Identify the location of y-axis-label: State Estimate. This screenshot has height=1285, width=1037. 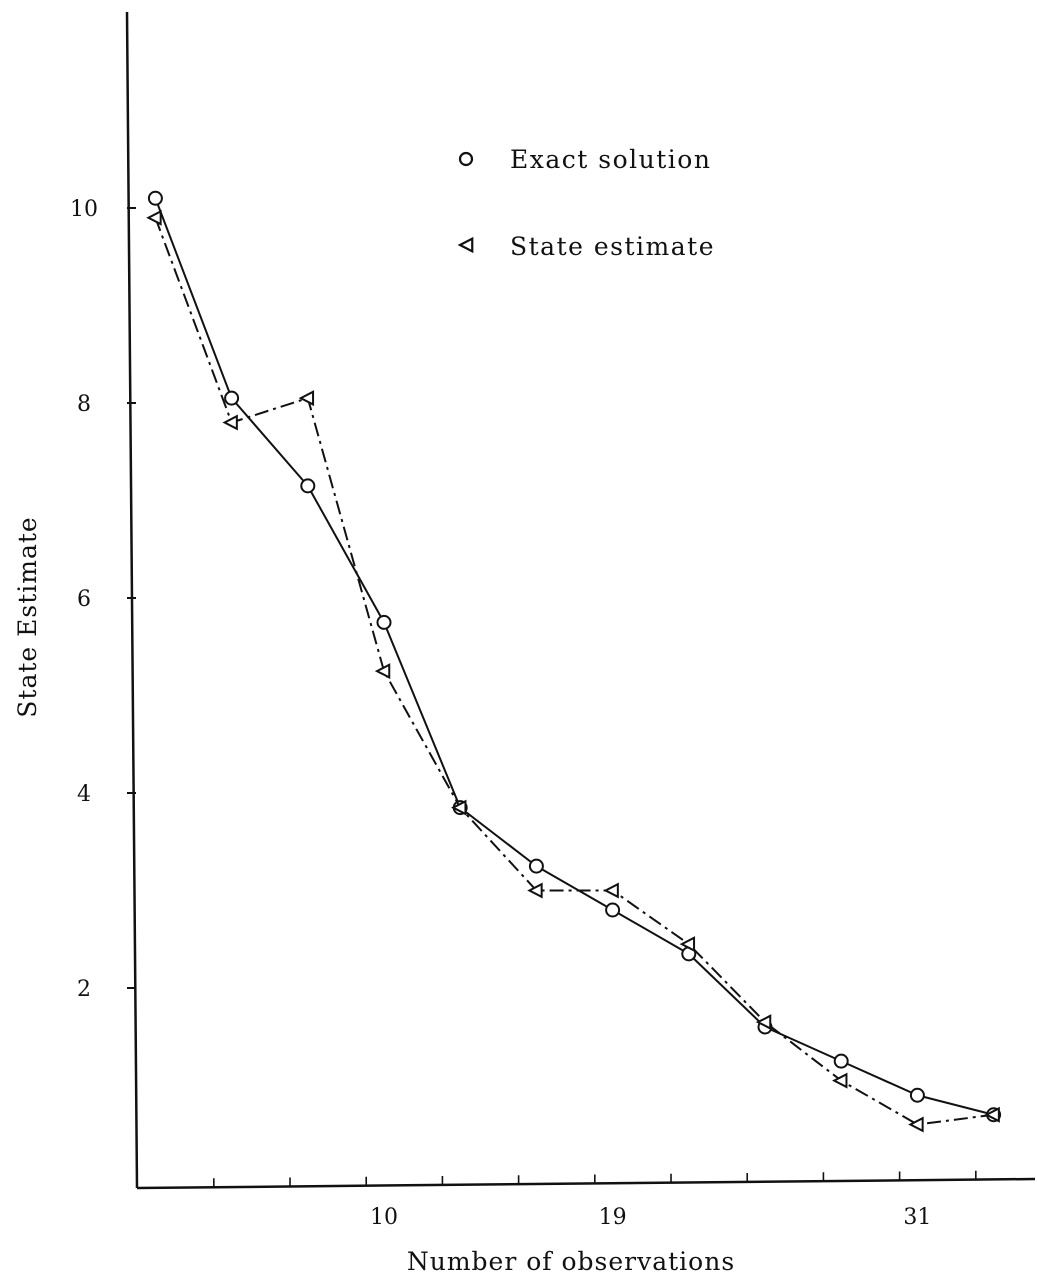
(27, 616).